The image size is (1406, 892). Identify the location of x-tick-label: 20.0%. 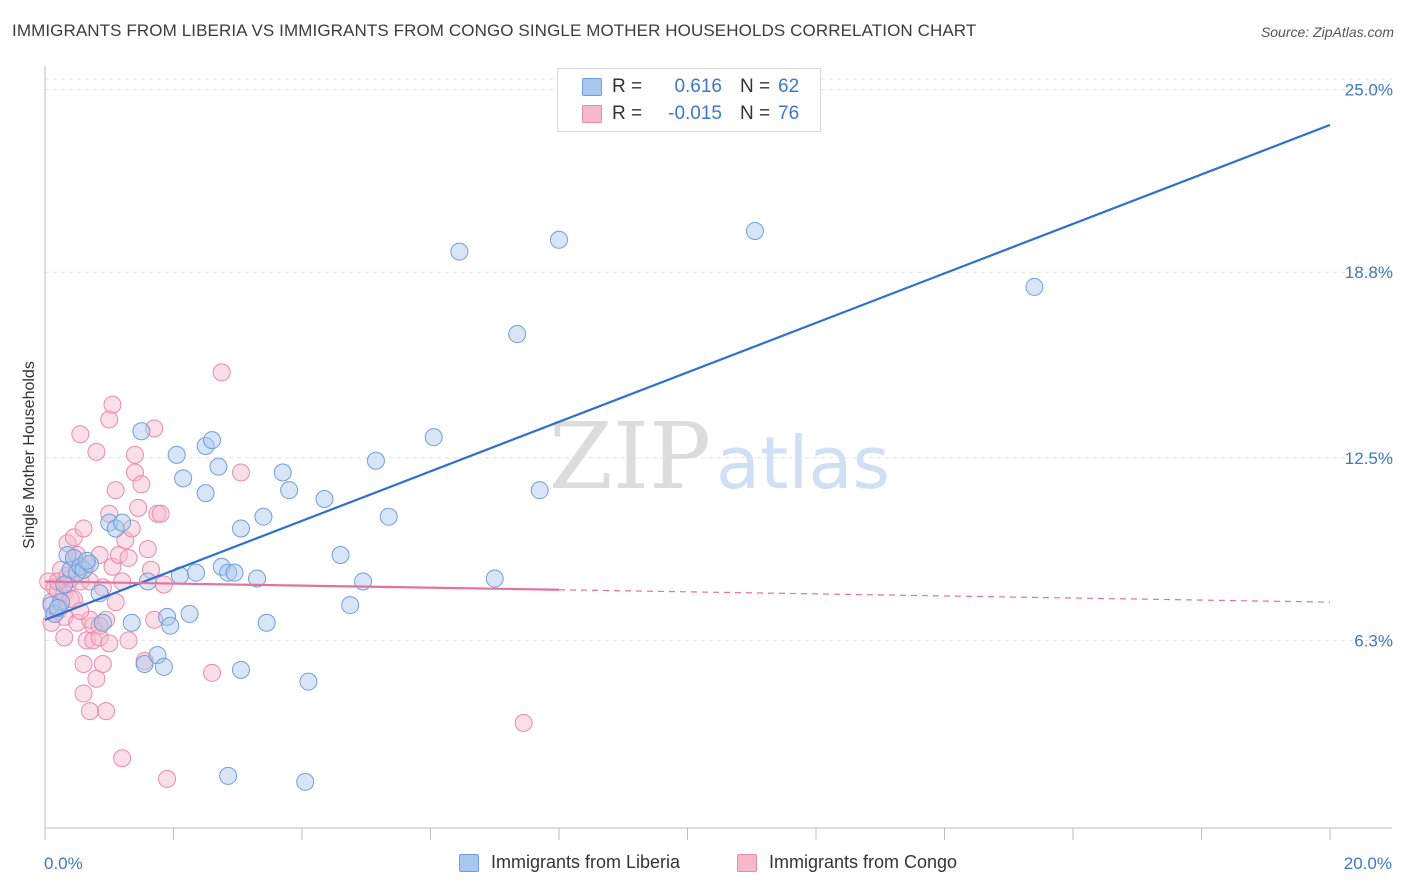
(1368, 863).